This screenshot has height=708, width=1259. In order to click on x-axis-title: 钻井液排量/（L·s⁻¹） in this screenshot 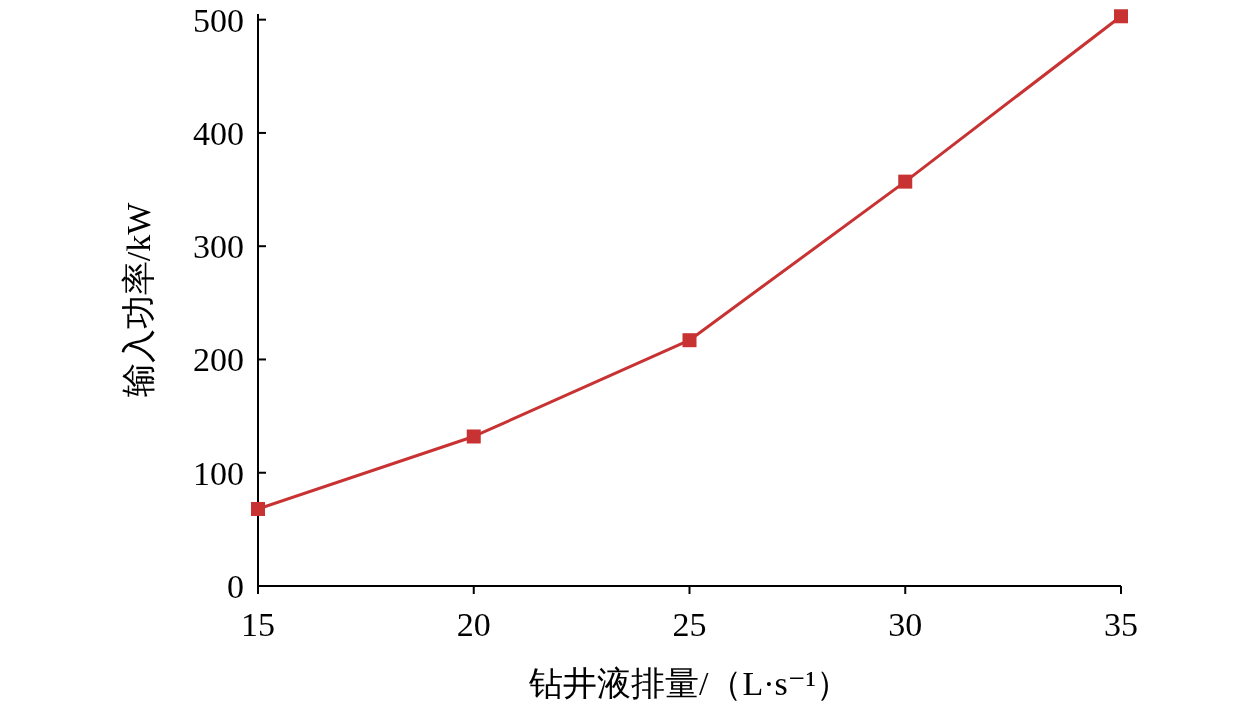, I will do `click(689, 683)`.